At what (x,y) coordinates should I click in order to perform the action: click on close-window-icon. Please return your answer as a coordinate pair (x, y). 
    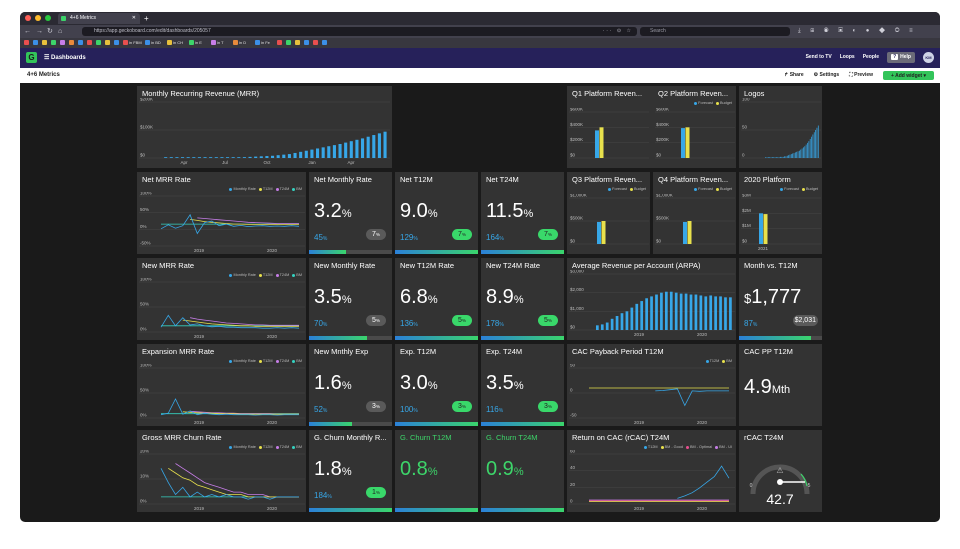
    Looking at the image, I should click on (28, 18).